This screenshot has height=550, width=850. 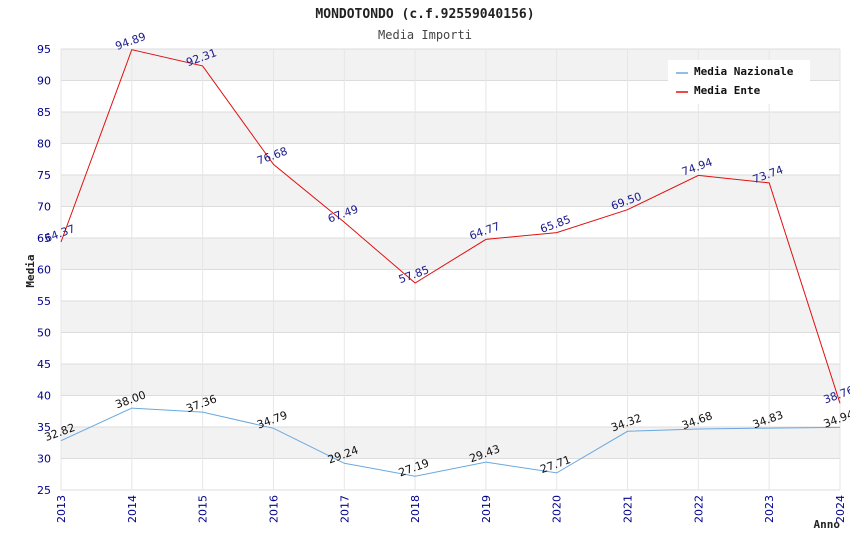 What do you see at coordinates (44, 301) in the screenshot?
I see `y-tick-label: 55` at bounding box center [44, 301].